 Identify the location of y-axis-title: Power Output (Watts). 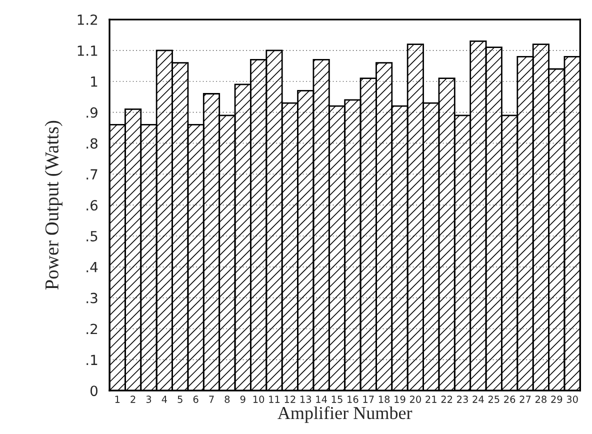
(53, 205).